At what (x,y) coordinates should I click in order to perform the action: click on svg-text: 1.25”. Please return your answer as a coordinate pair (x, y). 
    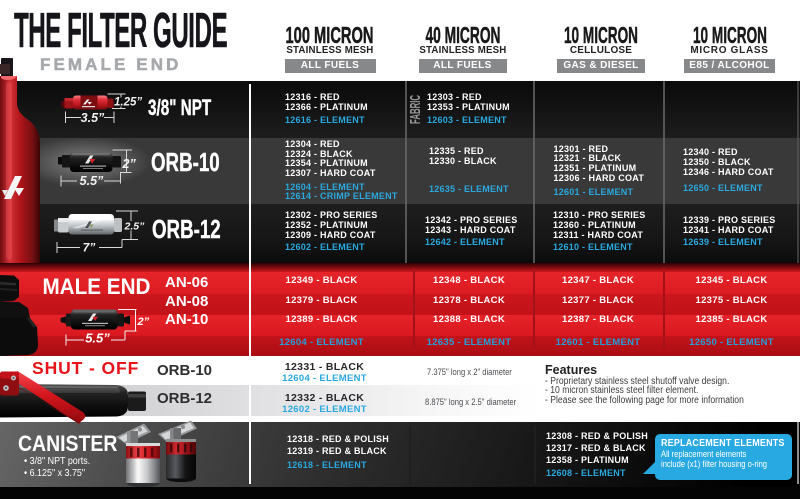
    Looking at the image, I should click on (128, 103).